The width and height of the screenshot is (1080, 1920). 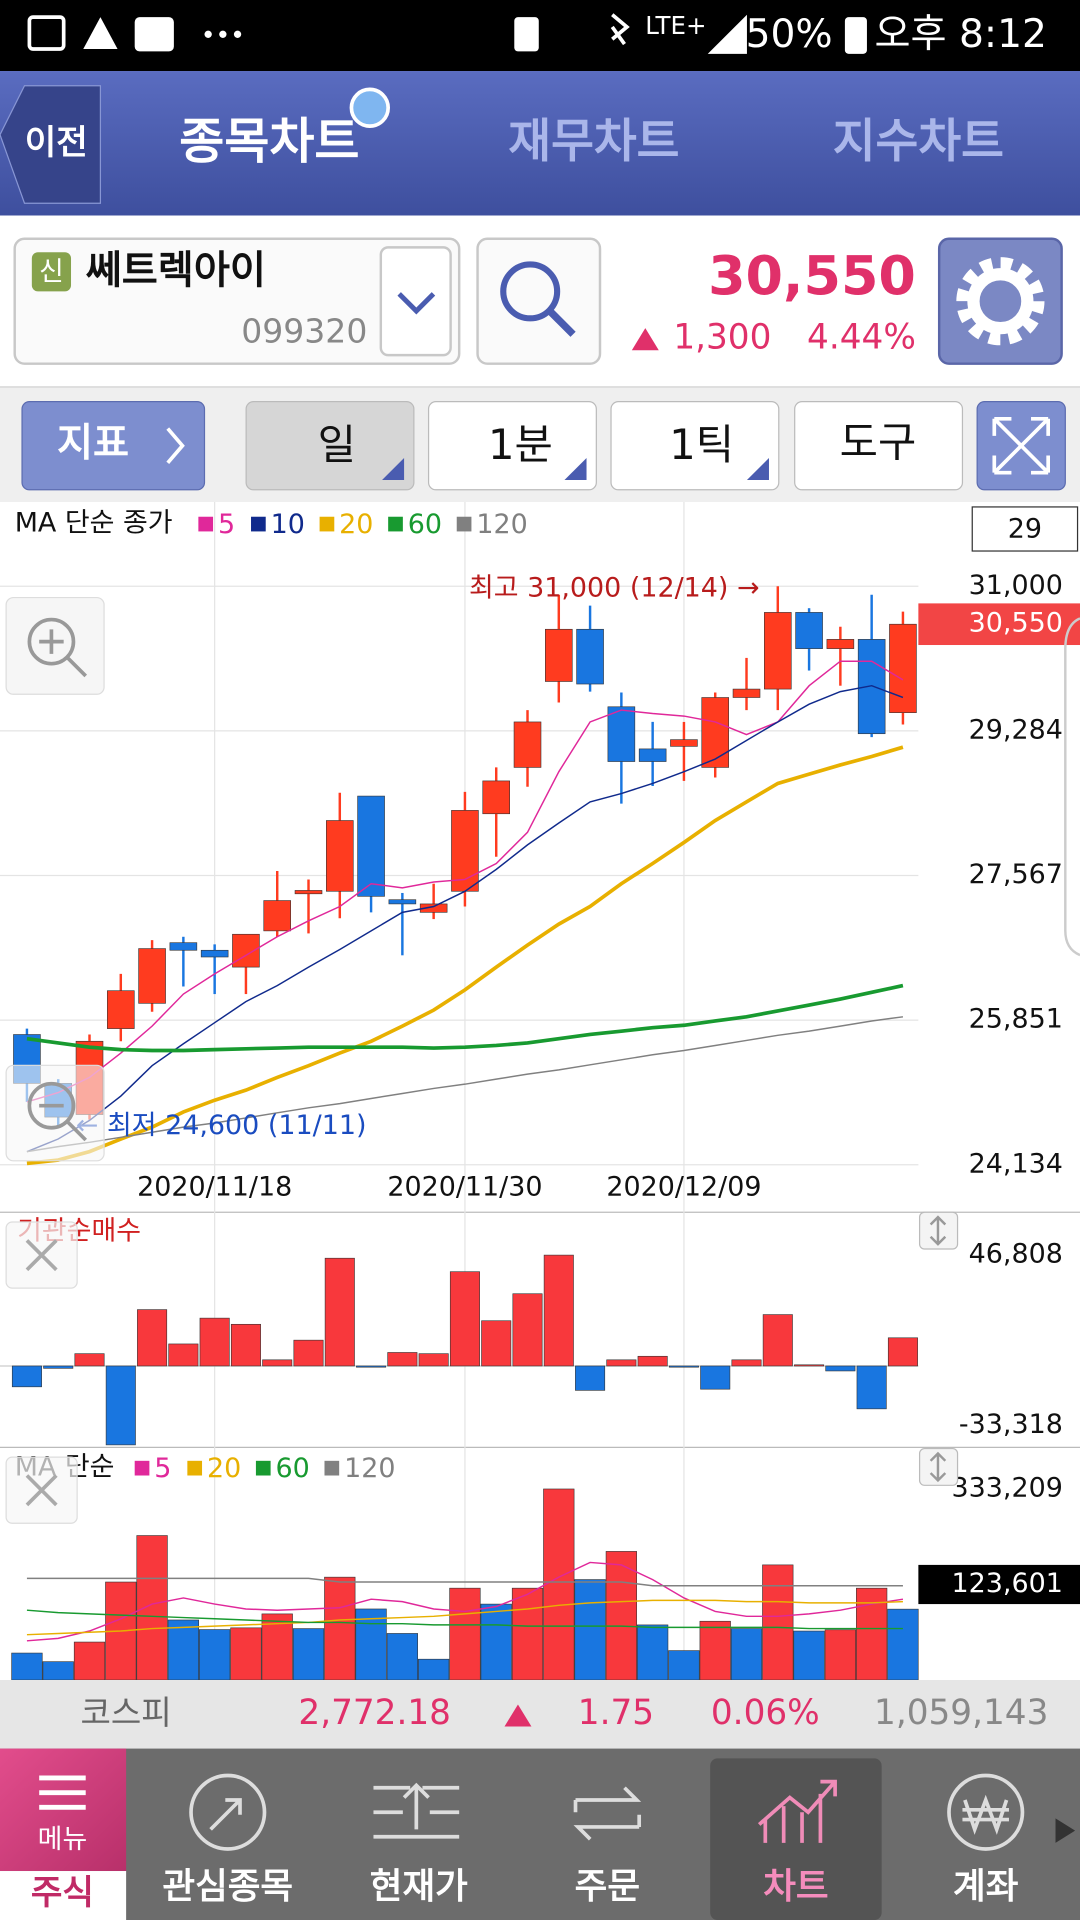 I want to click on nav-tab-label: 주문, so click(x=607, y=1886).